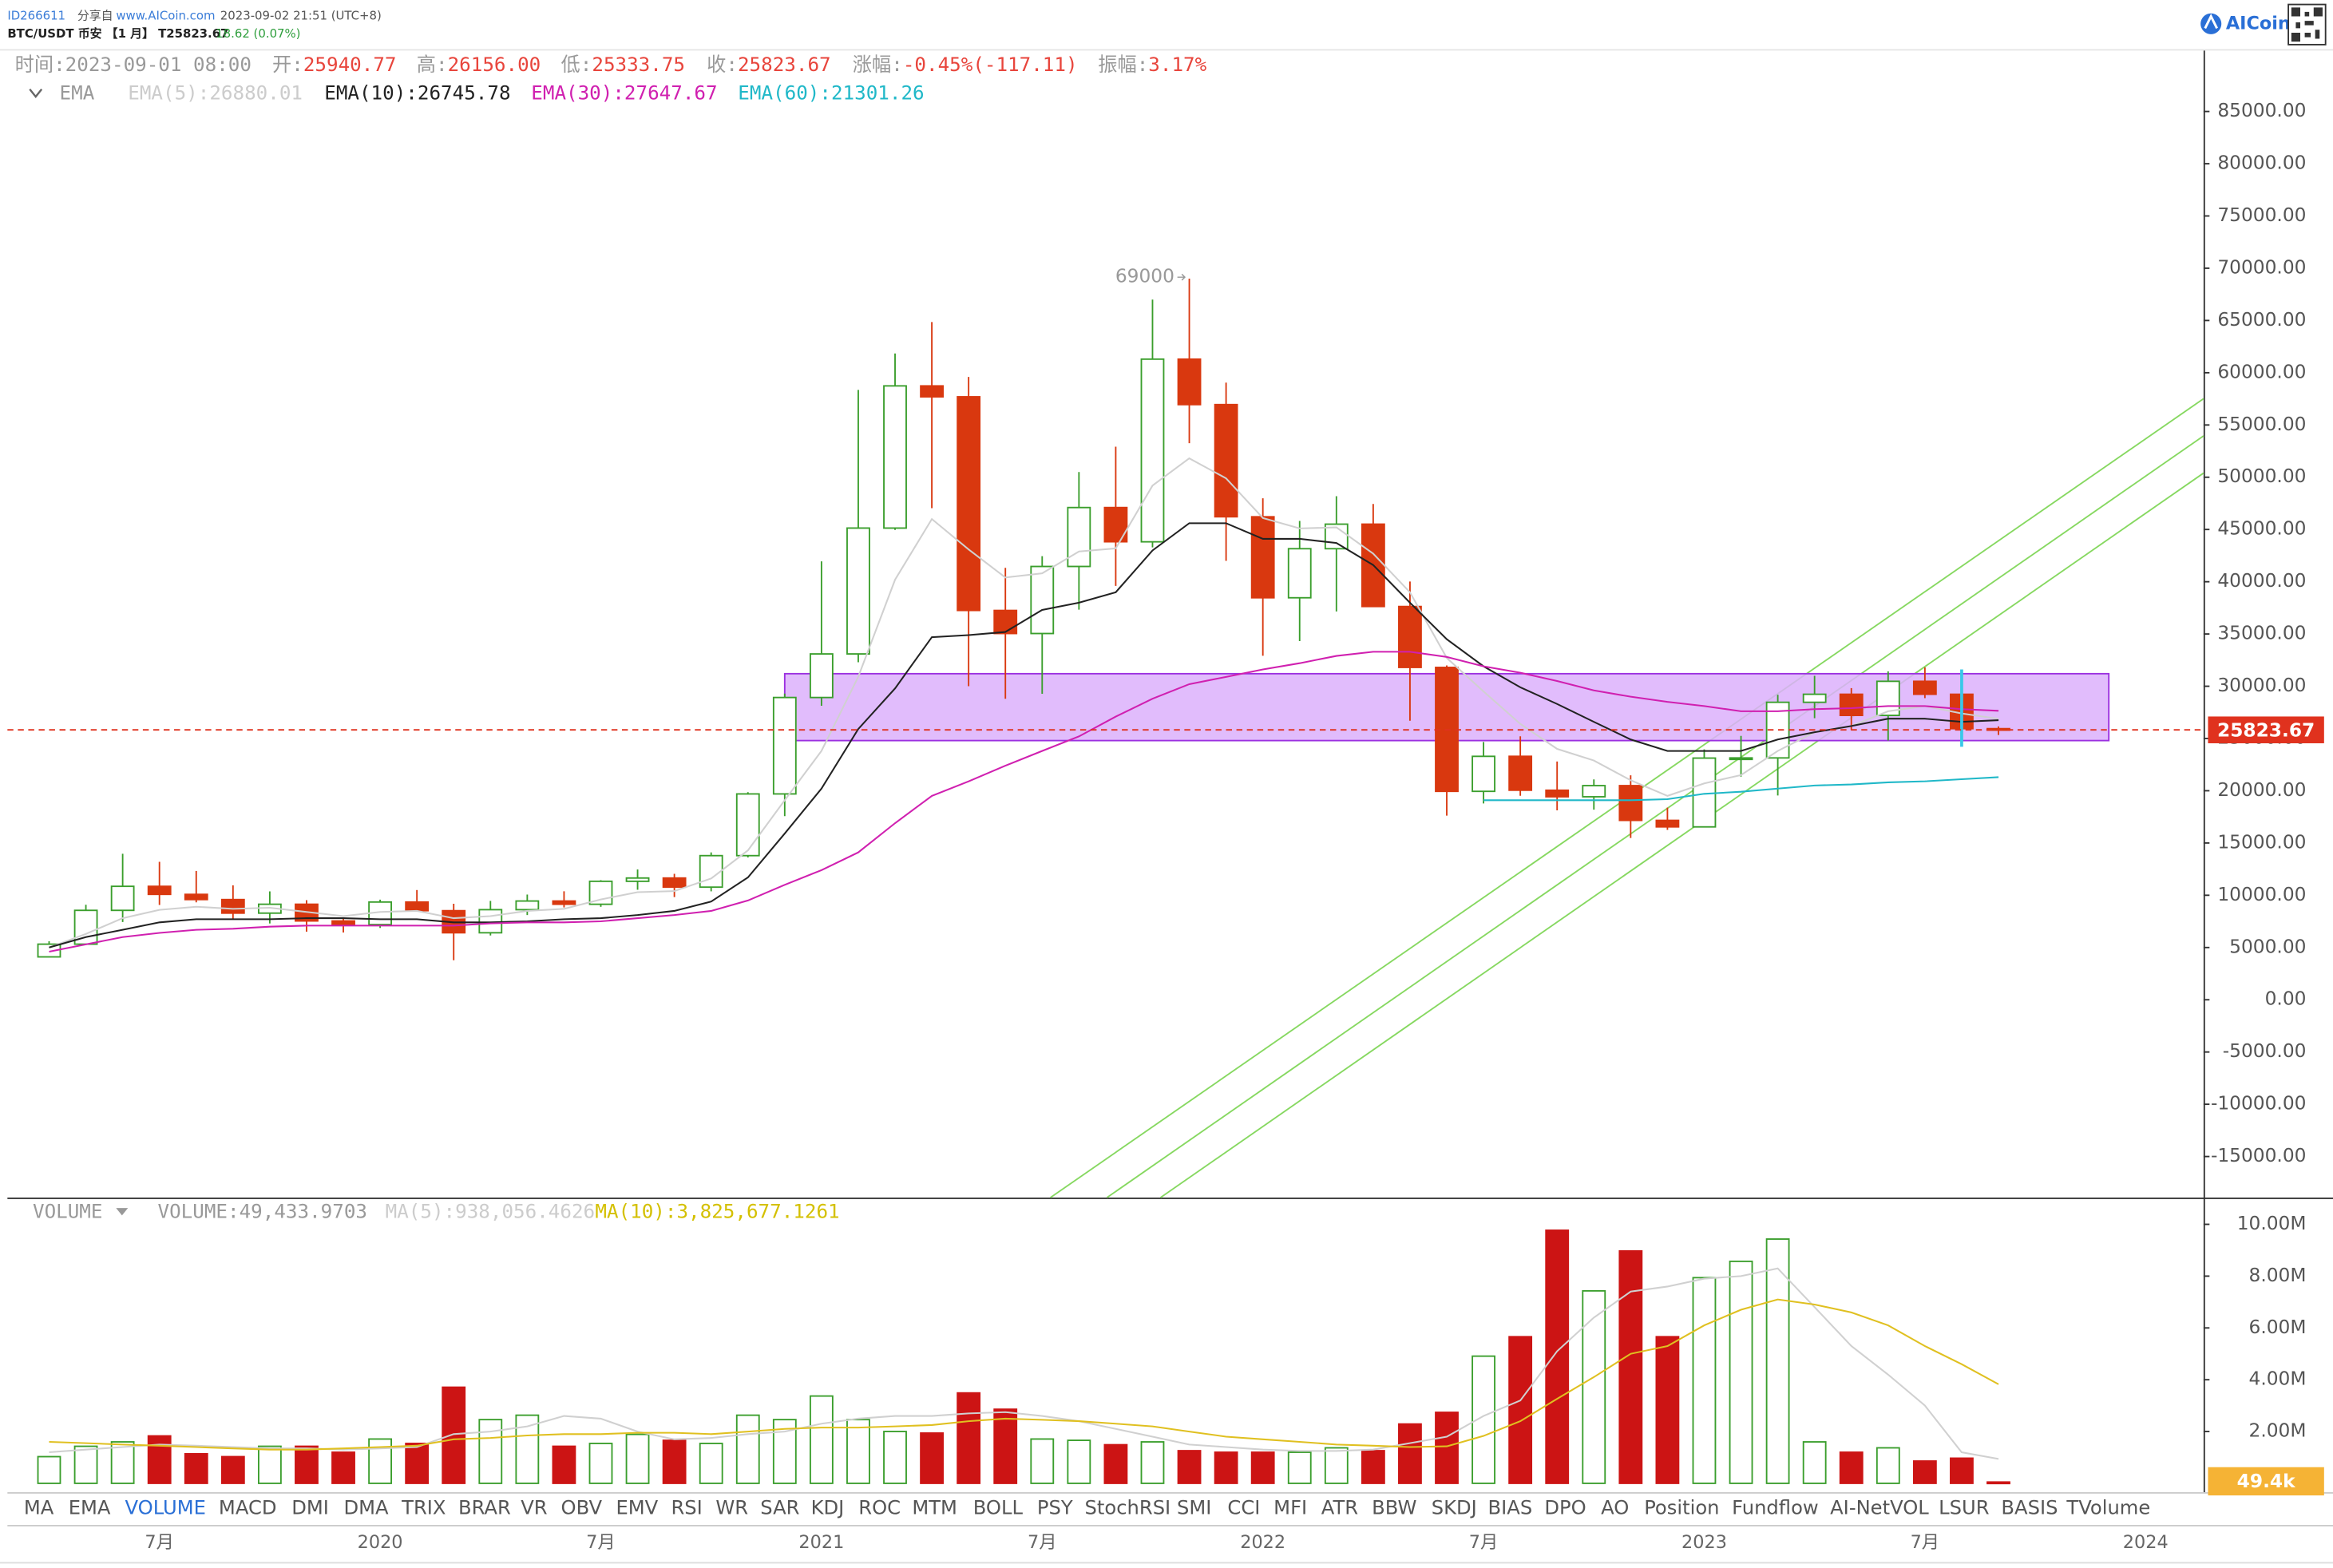  What do you see at coordinates (424, 1508) in the screenshot?
I see `indicator-tab: TRIX` at bounding box center [424, 1508].